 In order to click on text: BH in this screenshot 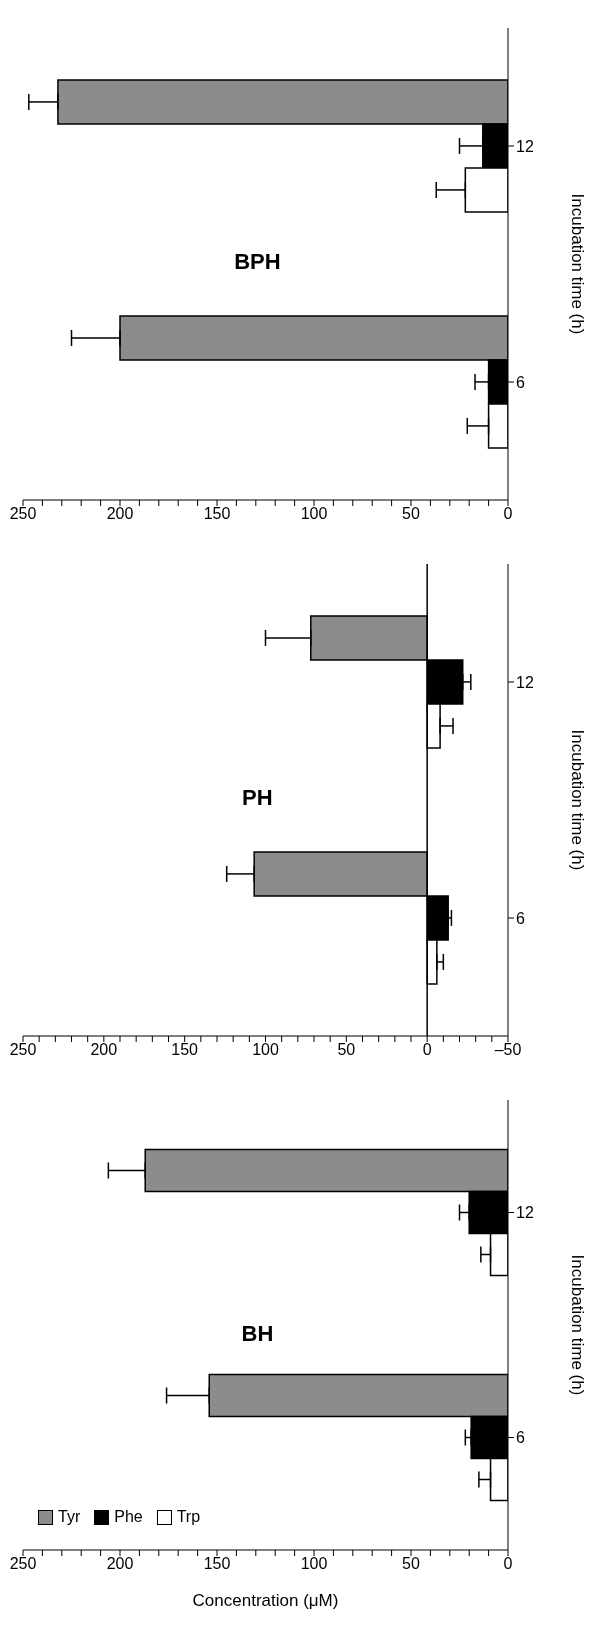, I will do `click(257, 1334)`.